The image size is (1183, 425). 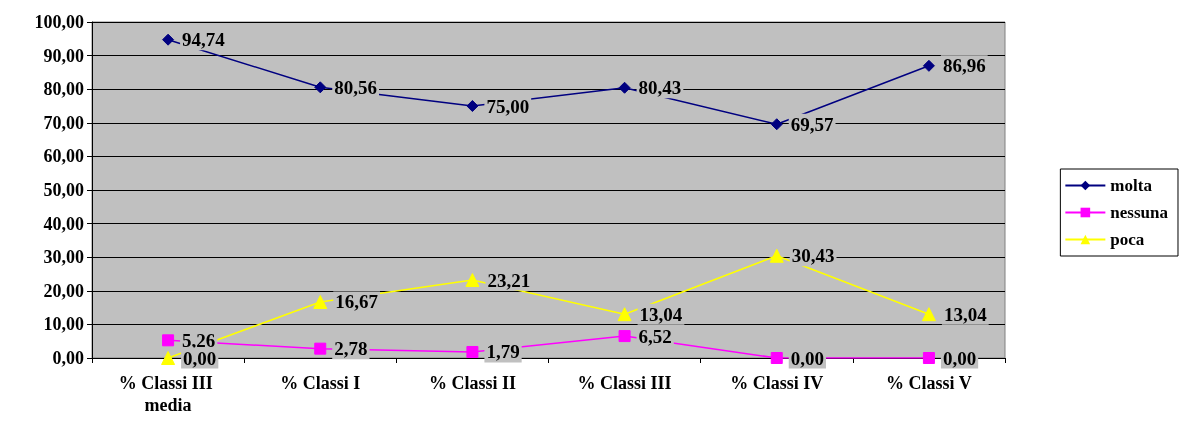 I want to click on legend-label: poca, so click(x=1127, y=239).